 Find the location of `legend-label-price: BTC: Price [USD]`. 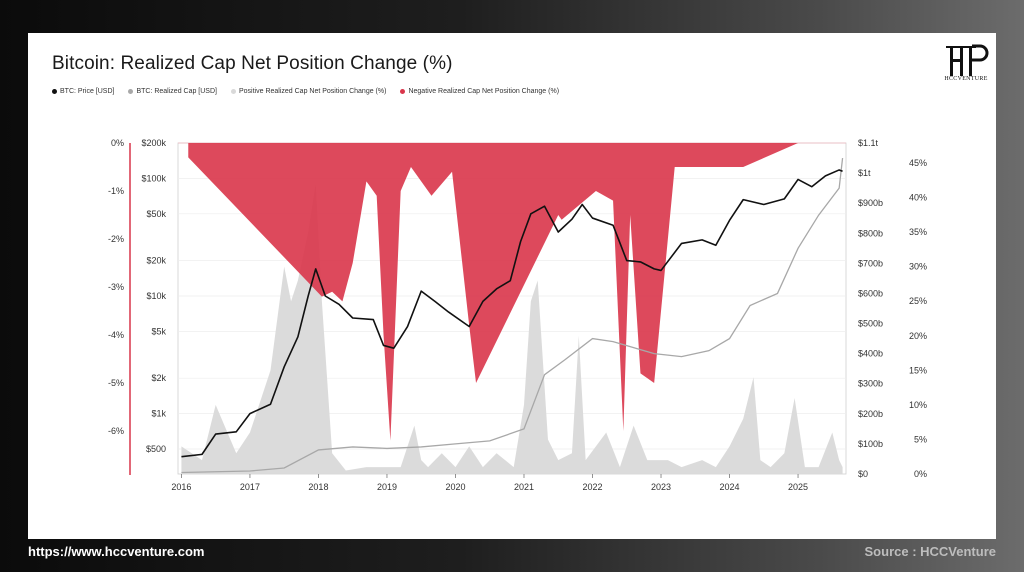

legend-label-price: BTC: Price [USD] is located at coordinates (87, 91).